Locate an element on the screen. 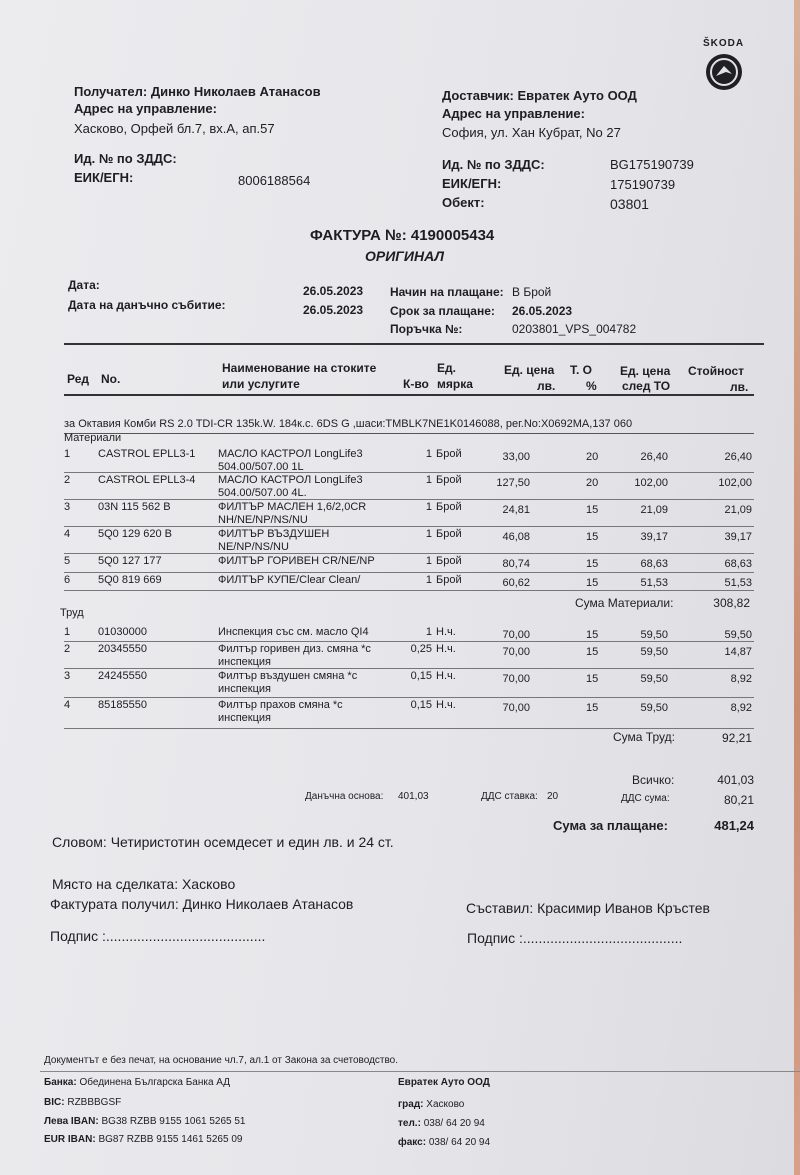 Image resolution: width=800 pixels, height=1175 pixels. deal-place: Място на сделката: Хасково is located at coordinates (144, 884).